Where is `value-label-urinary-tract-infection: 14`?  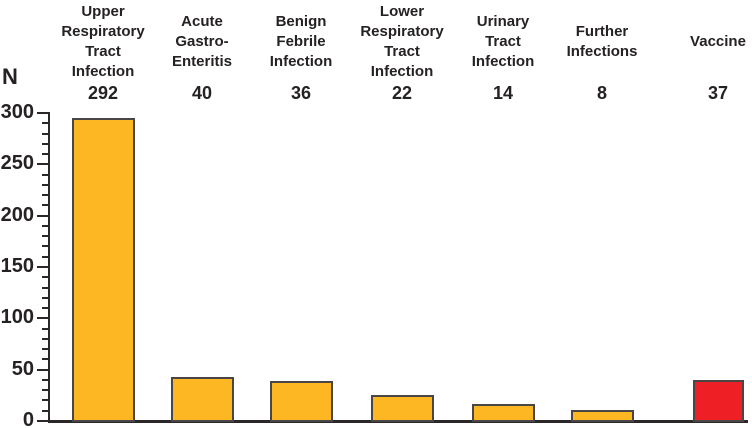 value-label-urinary-tract-infection: 14 is located at coordinates (503, 93).